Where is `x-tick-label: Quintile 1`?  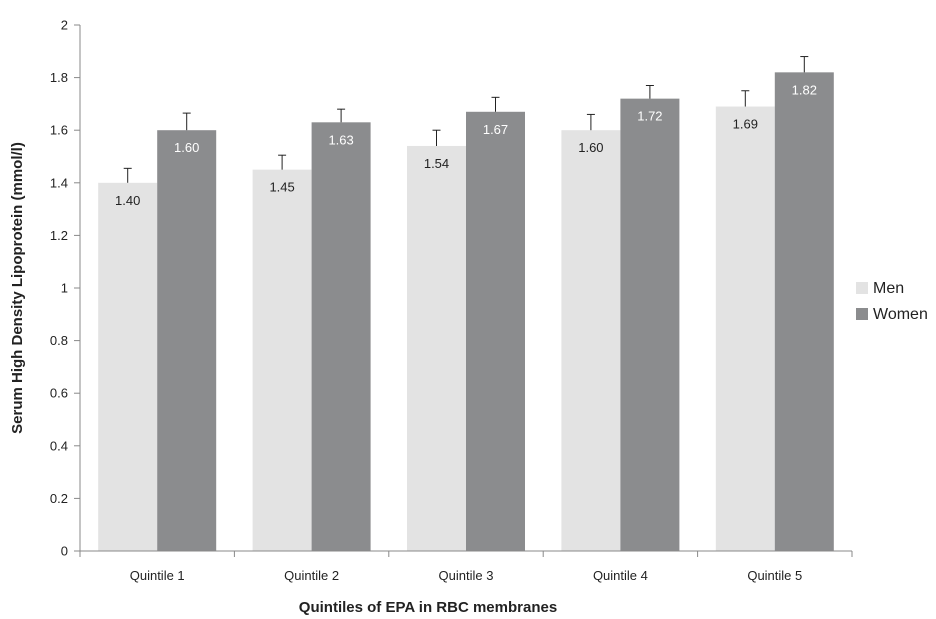
x-tick-label: Quintile 1 is located at coordinates (157, 575).